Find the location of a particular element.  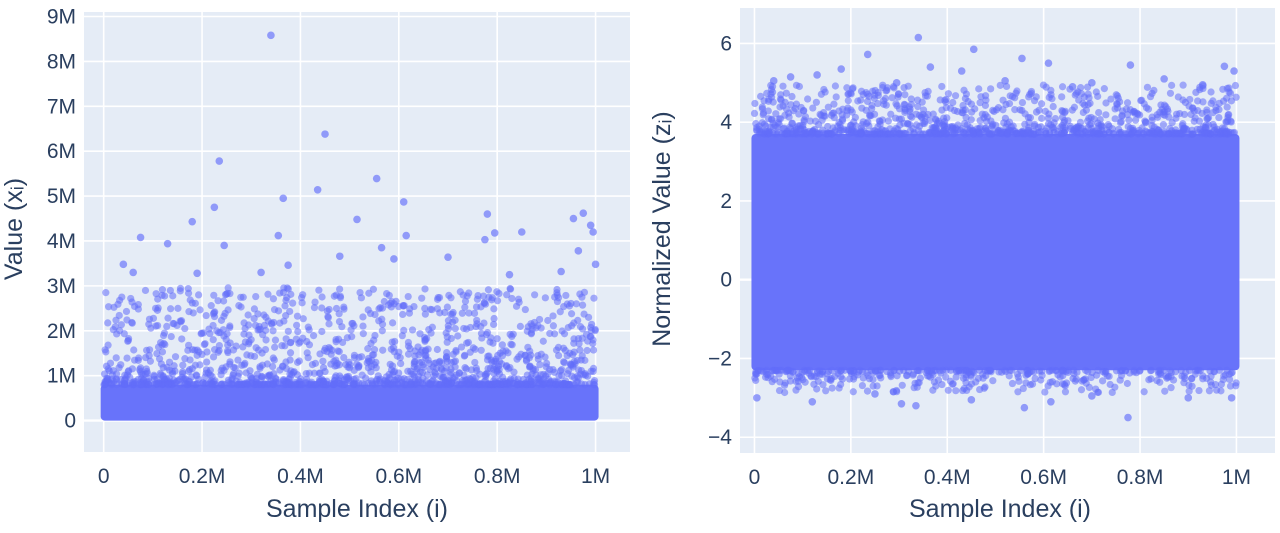

y-tick-label: 4 is located at coordinates (726, 122).